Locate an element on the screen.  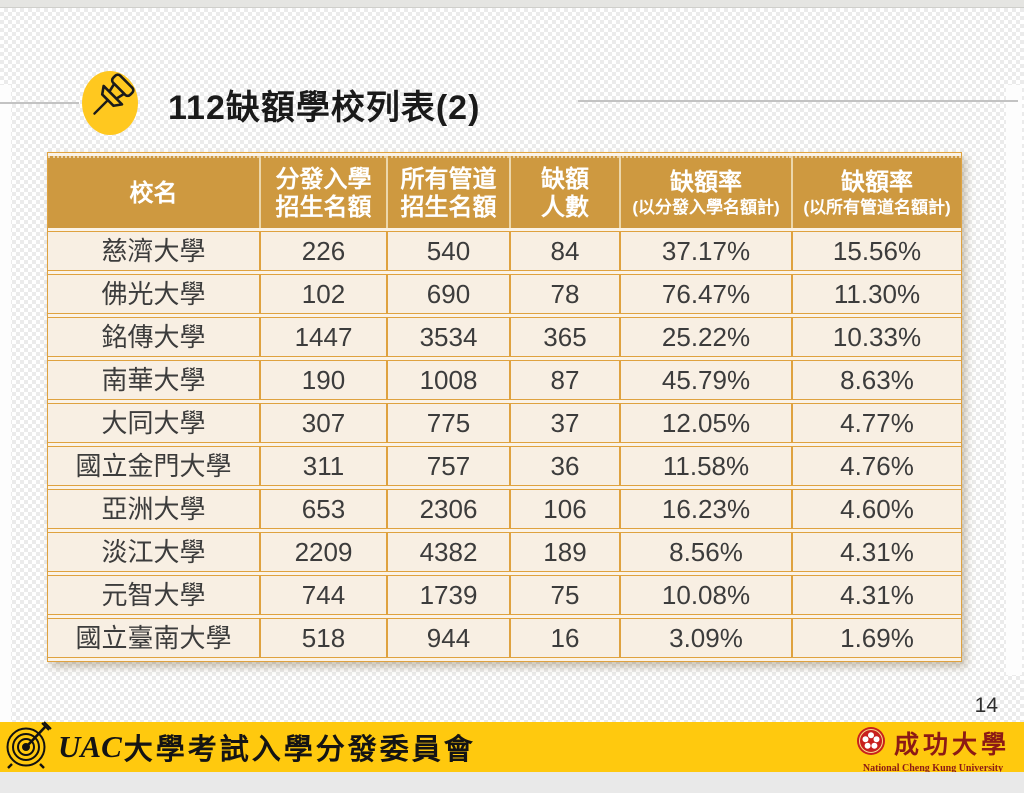
page-number: 14 is located at coordinates (986, 705).